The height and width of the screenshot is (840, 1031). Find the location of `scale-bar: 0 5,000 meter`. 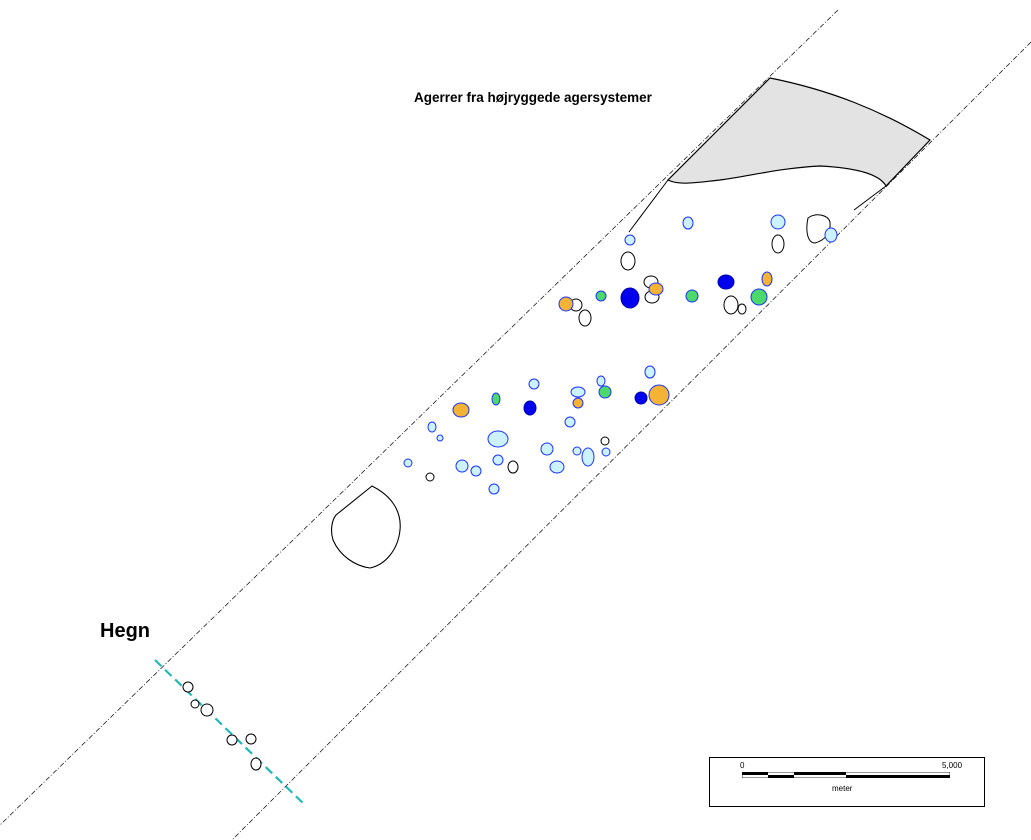

scale-bar: 0 5,000 meter is located at coordinates (847, 782).